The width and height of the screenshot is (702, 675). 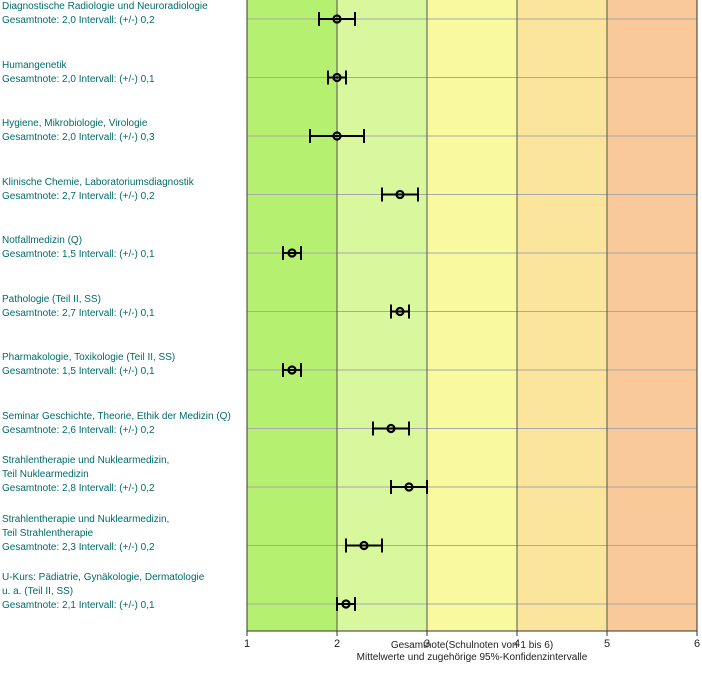 I want to click on row-label-summary: Gesamtnote: 2,7 Intervall: (+/-) 0,2, so click(x=78, y=196).